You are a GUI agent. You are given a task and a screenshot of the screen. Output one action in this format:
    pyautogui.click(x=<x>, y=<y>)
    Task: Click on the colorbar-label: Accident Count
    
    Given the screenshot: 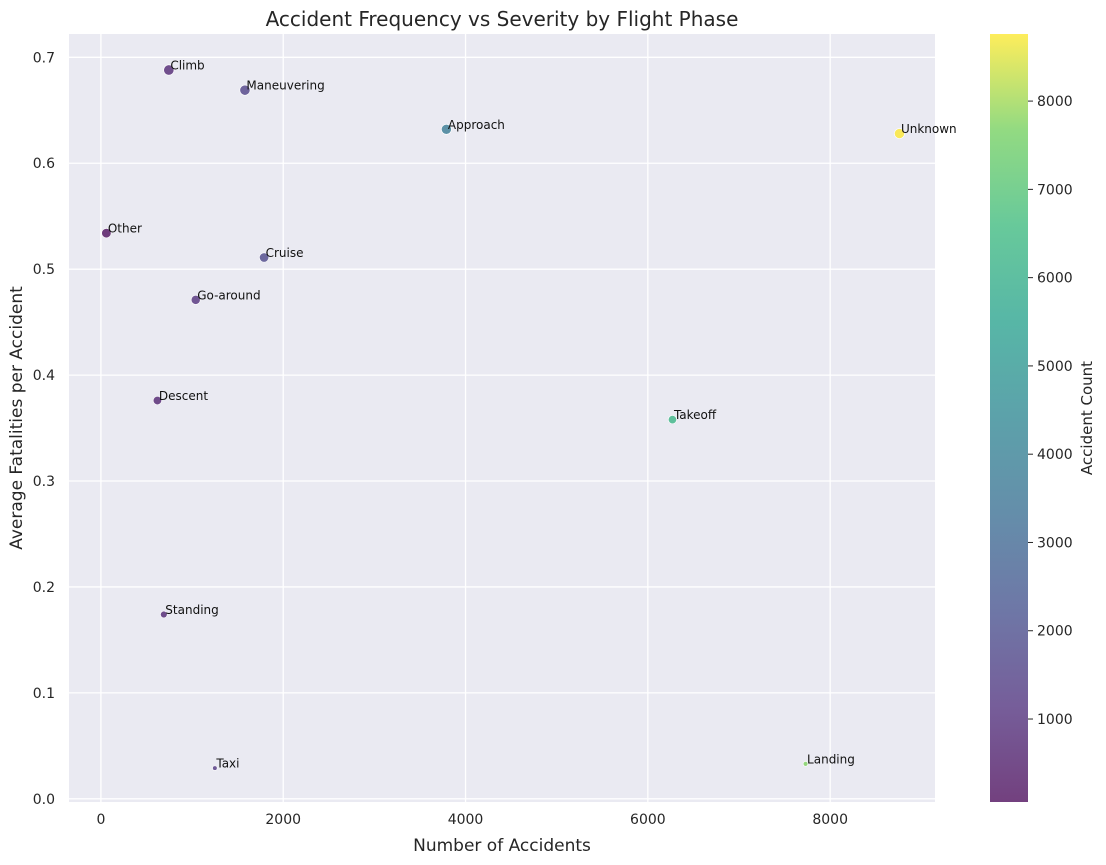 What is the action you would take?
    pyautogui.click(x=1087, y=418)
    